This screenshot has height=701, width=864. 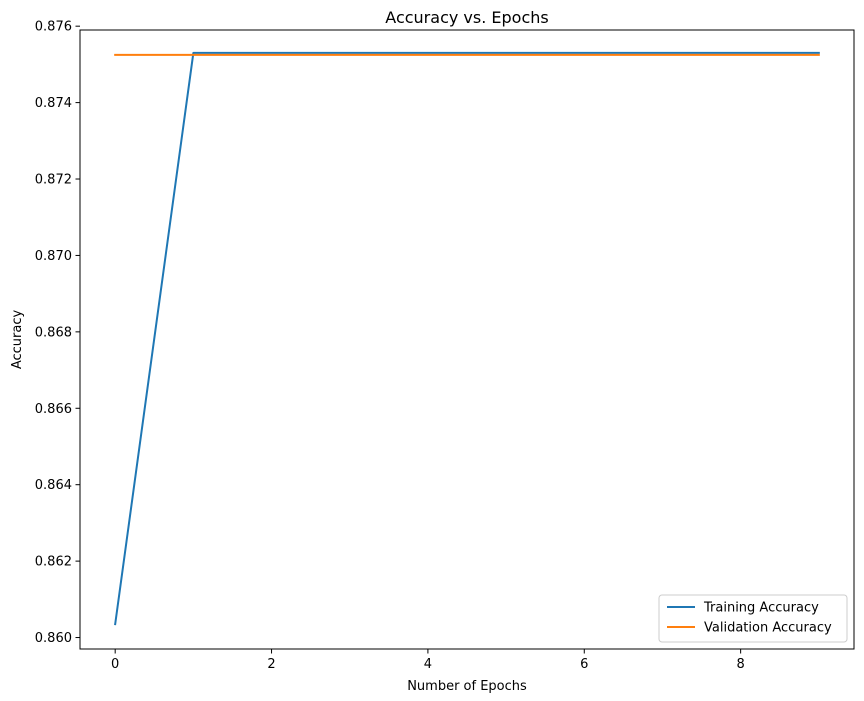 I want to click on x-tick-label: 8, so click(x=740, y=664).